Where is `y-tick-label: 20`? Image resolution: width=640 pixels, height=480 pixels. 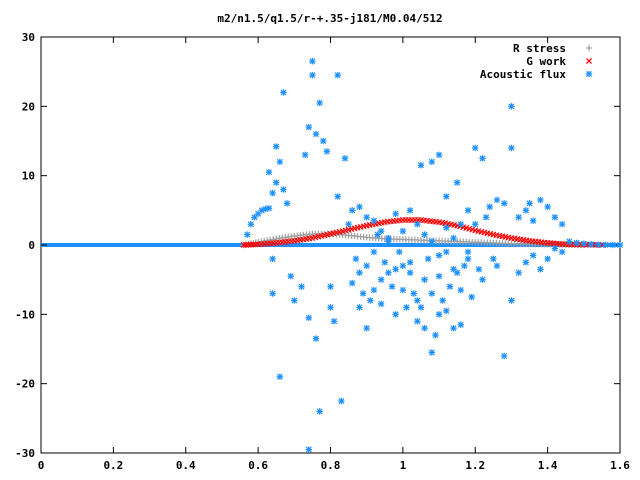
y-tick-label: 20 is located at coordinates (28, 106).